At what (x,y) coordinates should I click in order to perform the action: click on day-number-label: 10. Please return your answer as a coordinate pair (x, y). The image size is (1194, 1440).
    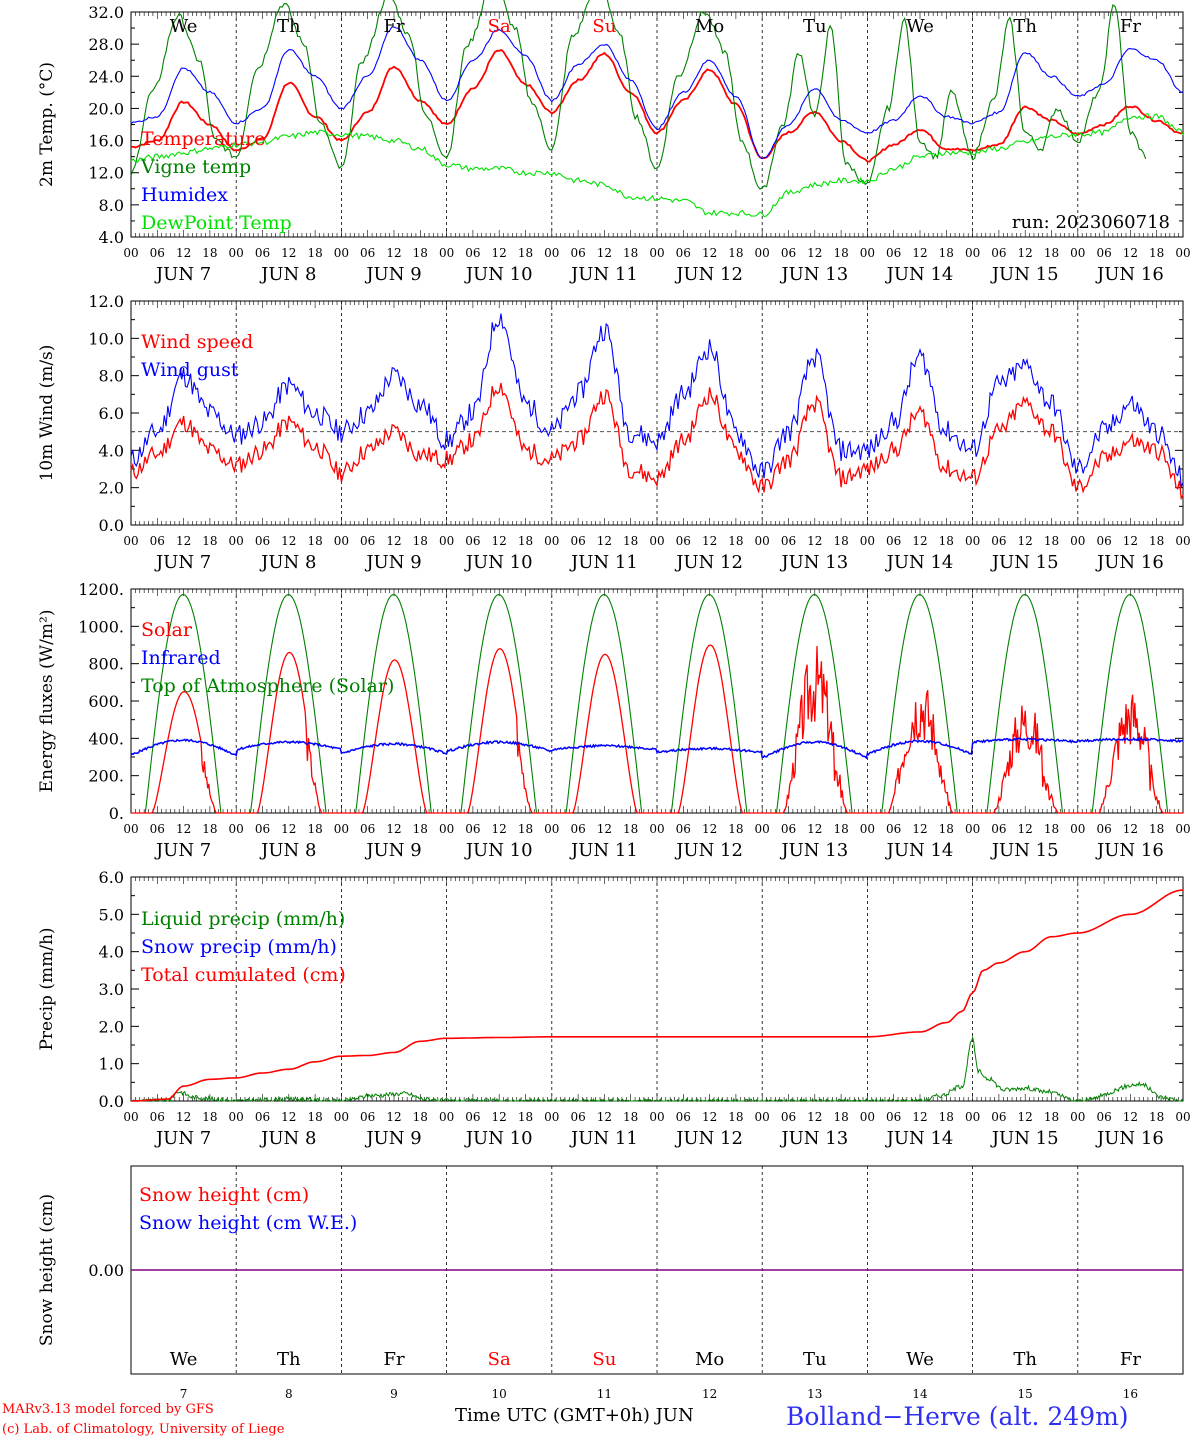
    Looking at the image, I should click on (499, 1394).